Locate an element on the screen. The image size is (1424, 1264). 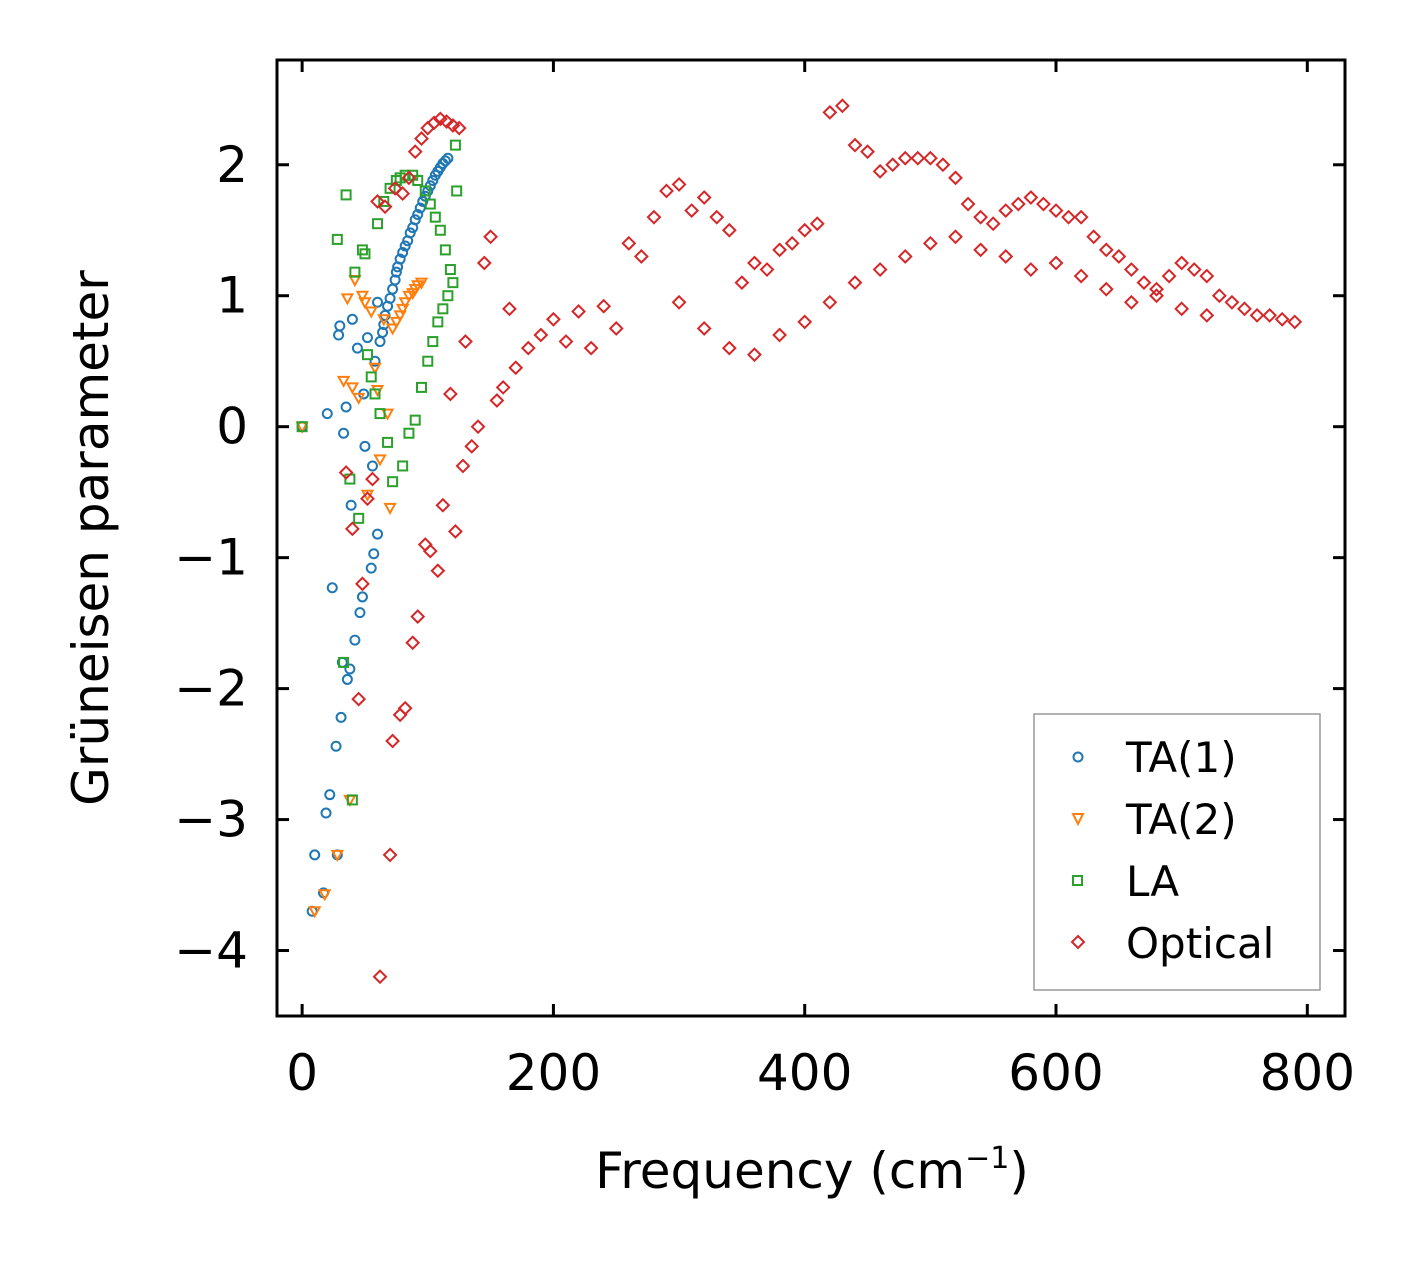
x-tick-label: 0 is located at coordinates (302, 1073).